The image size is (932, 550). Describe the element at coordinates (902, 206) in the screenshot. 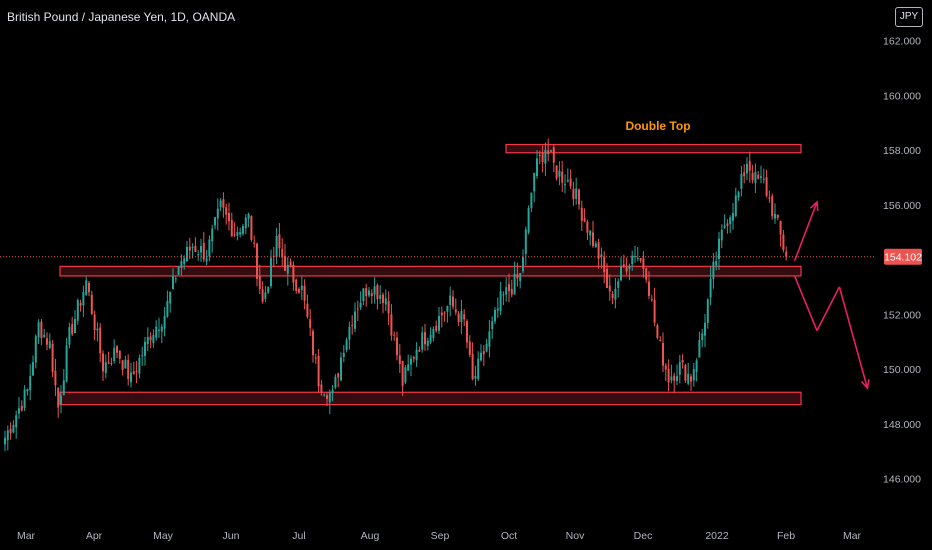

I see `y-tick-label: 156.000` at that location.